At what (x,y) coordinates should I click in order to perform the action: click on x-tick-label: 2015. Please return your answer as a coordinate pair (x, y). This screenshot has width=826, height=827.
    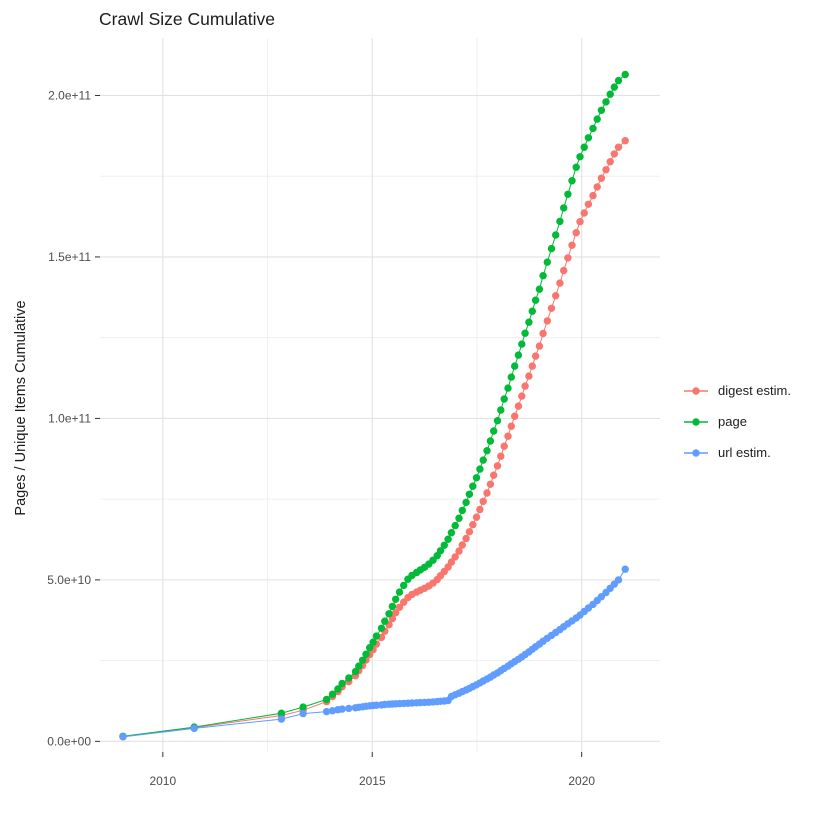
    Looking at the image, I should click on (372, 781).